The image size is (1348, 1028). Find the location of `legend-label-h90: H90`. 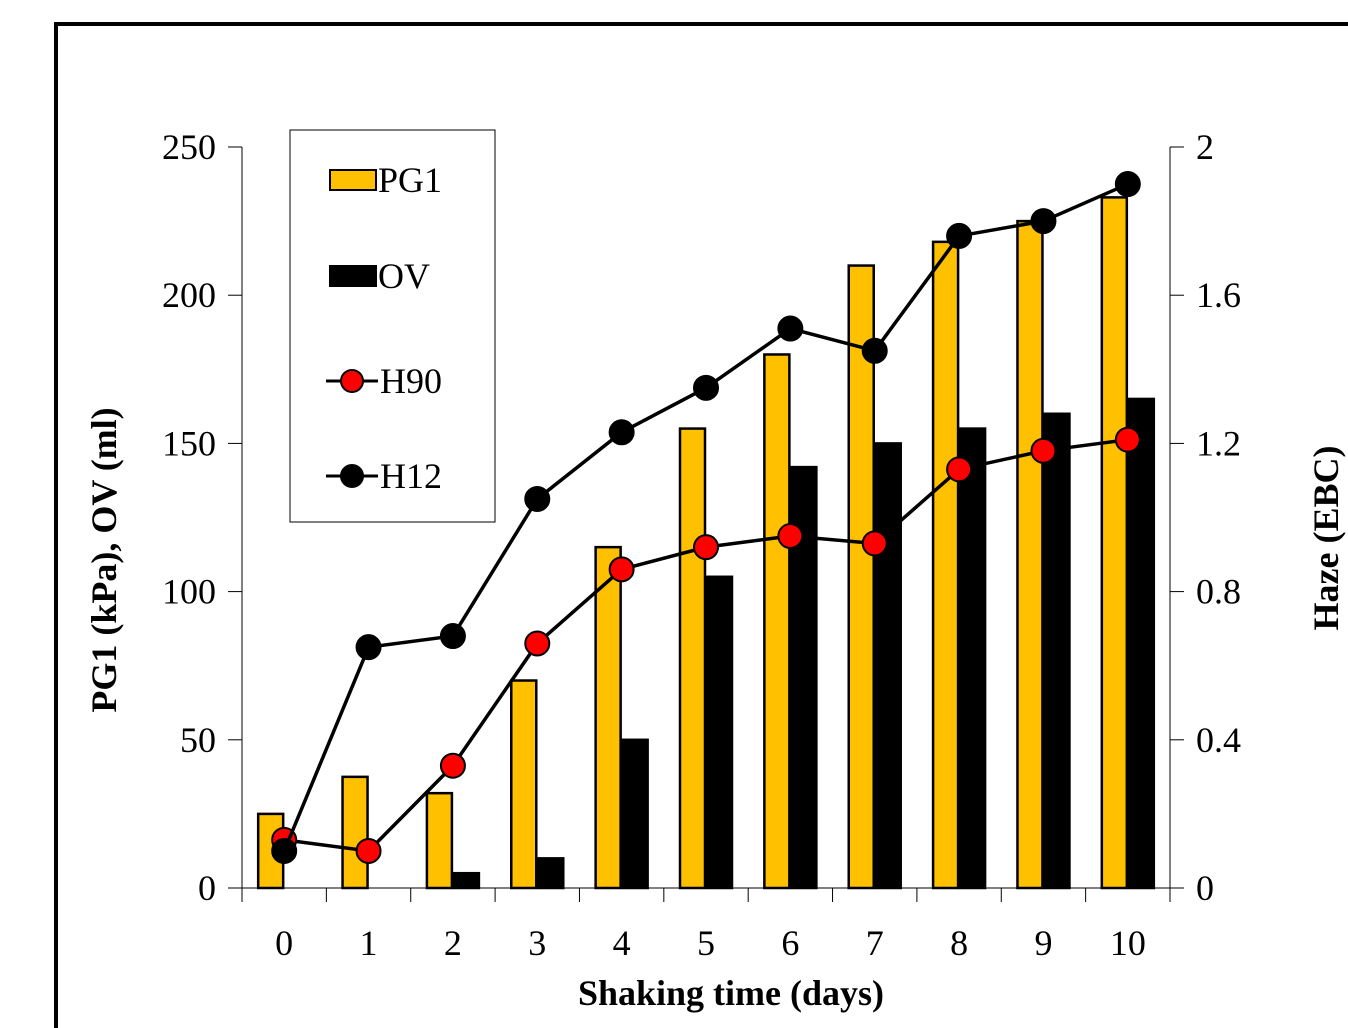

legend-label-h90: H90 is located at coordinates (411, 381).